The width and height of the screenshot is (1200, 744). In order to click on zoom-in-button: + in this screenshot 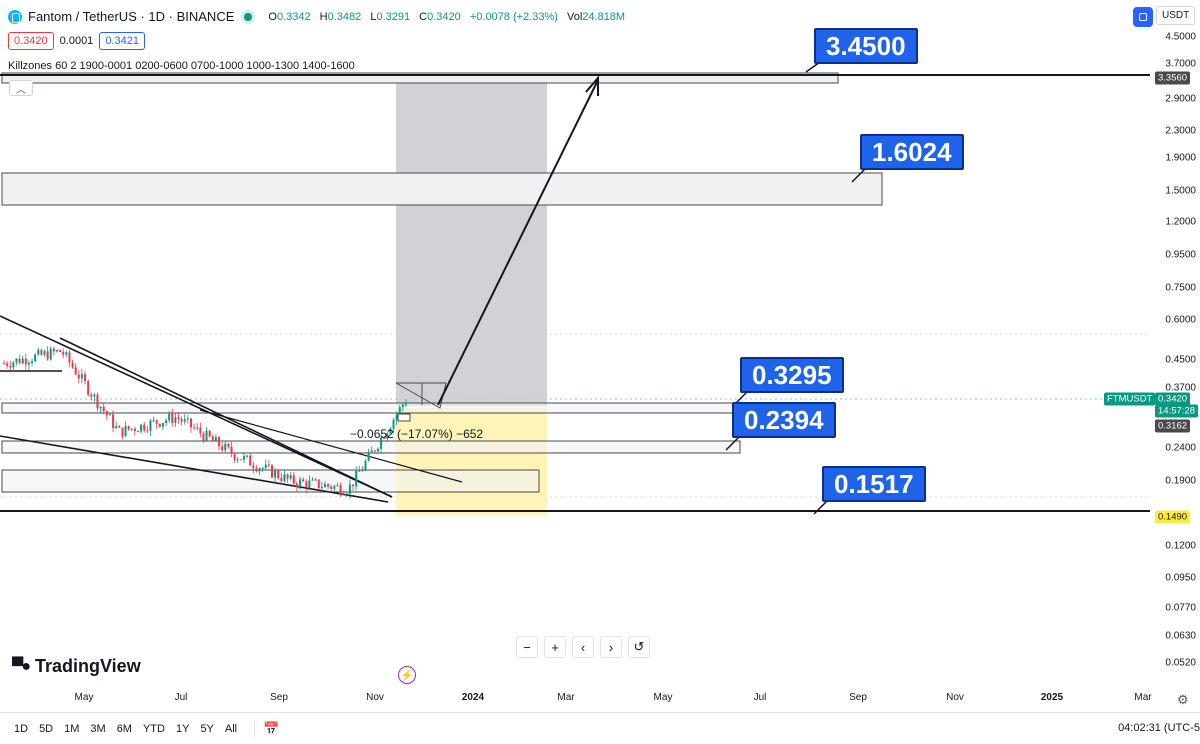, I will do `click(555, 647)`.